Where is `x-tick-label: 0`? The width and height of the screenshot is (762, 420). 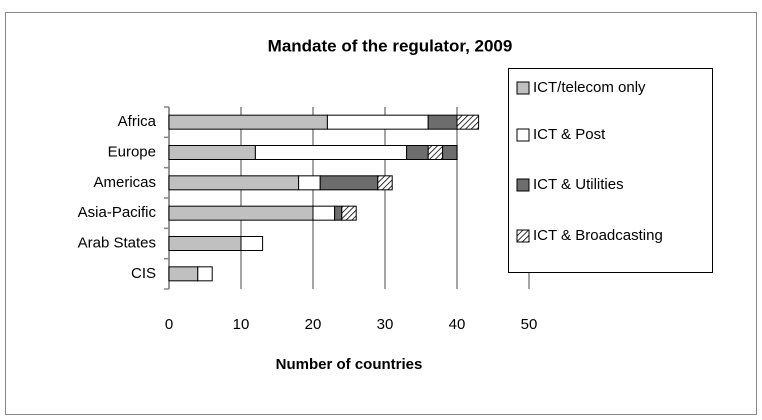
x-tick-label: 0 is located at coordinates (169, 324).